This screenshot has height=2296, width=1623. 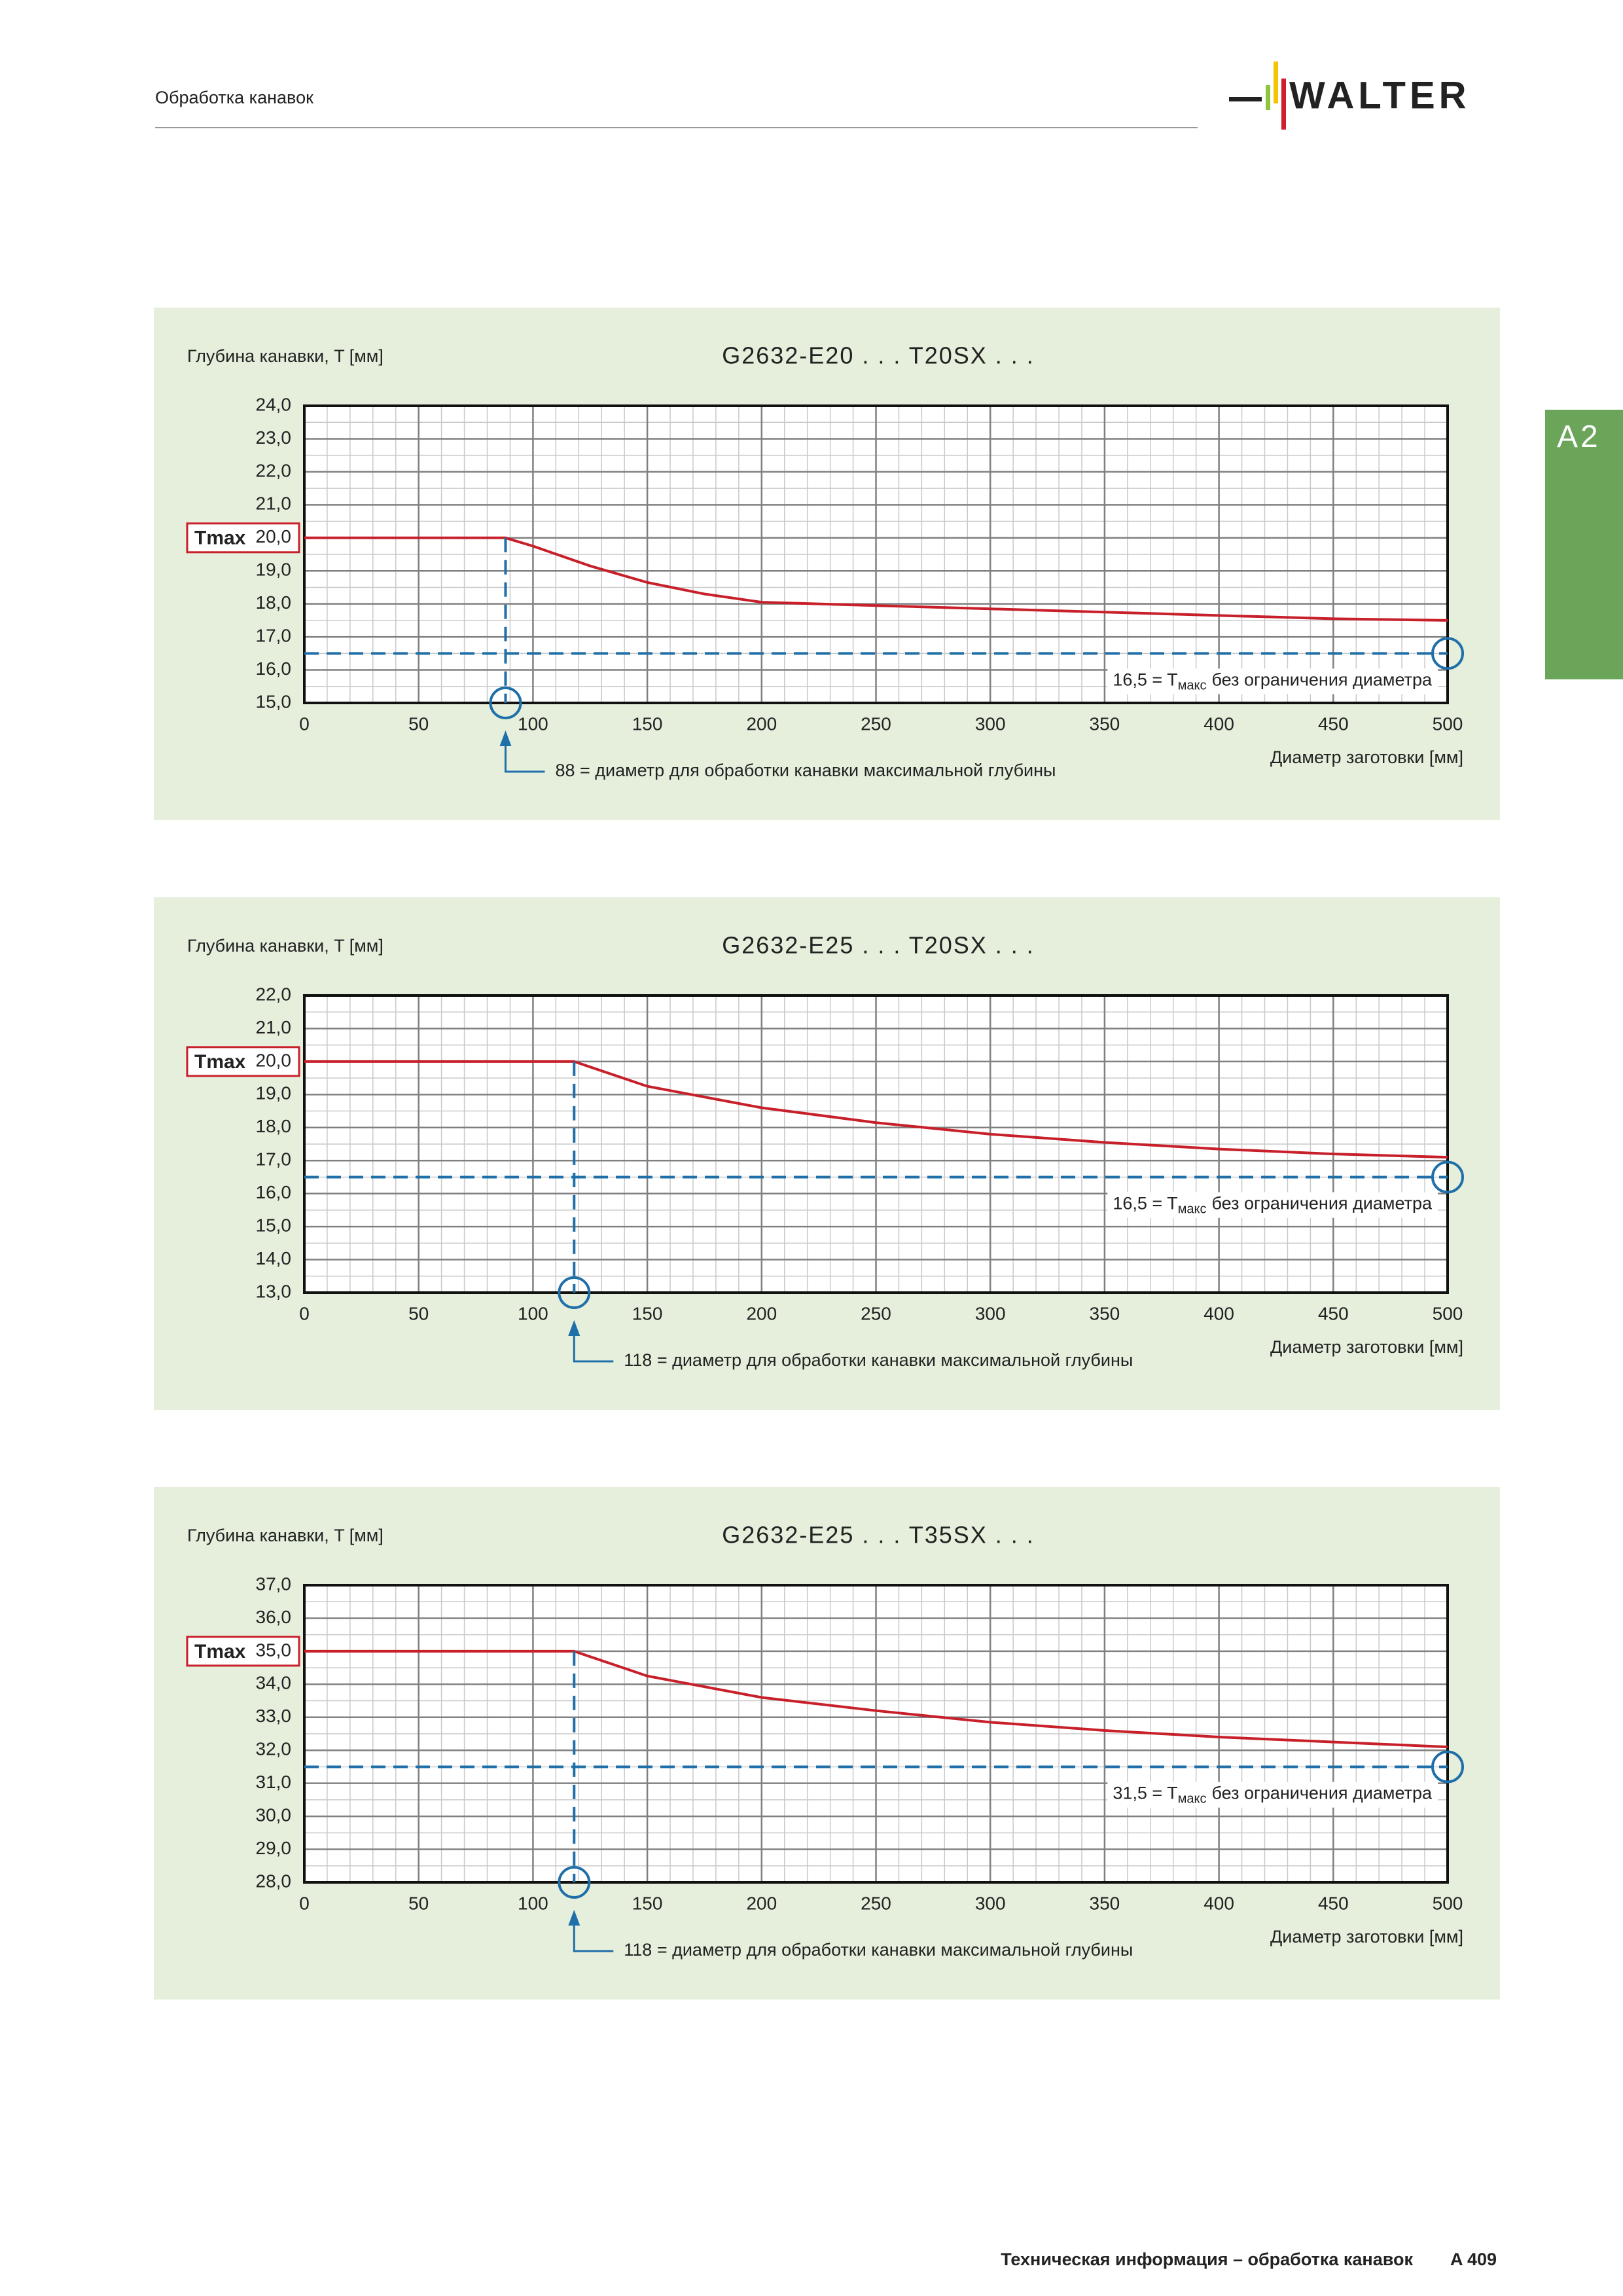 I want to click on y-tick-label: 19,0, so click(x=274, y=1093).